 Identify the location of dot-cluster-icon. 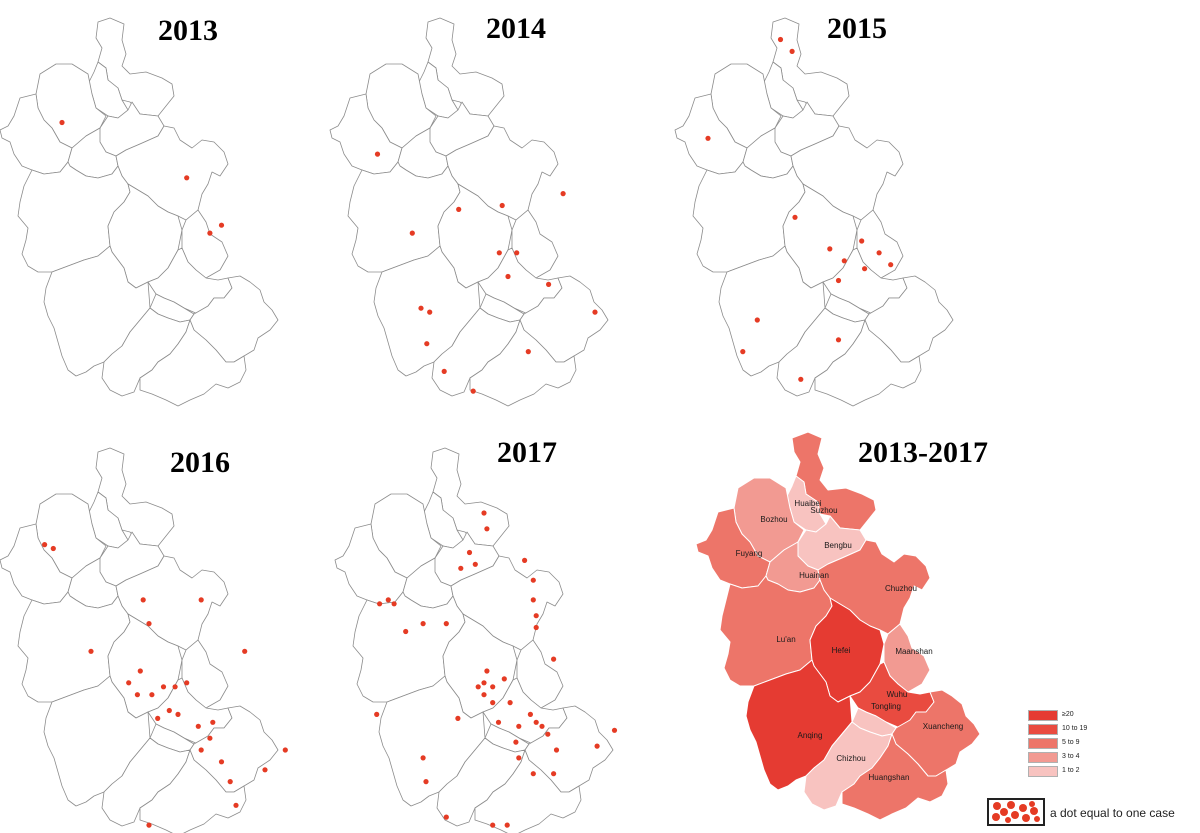
(1016, 812).